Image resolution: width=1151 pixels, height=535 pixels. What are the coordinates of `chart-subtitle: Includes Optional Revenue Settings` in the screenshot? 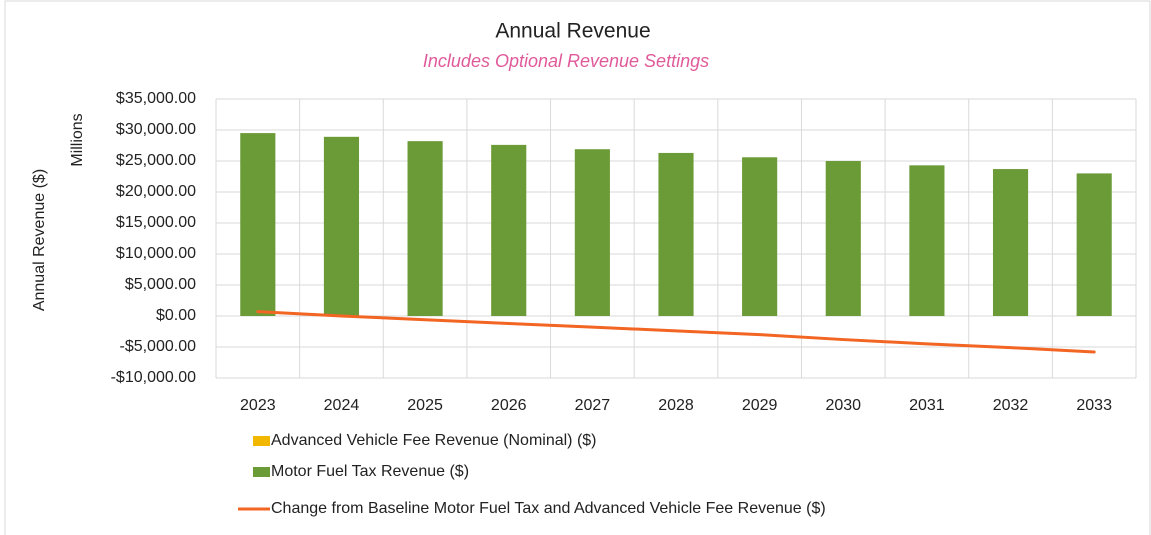 It's located at (566, 61).